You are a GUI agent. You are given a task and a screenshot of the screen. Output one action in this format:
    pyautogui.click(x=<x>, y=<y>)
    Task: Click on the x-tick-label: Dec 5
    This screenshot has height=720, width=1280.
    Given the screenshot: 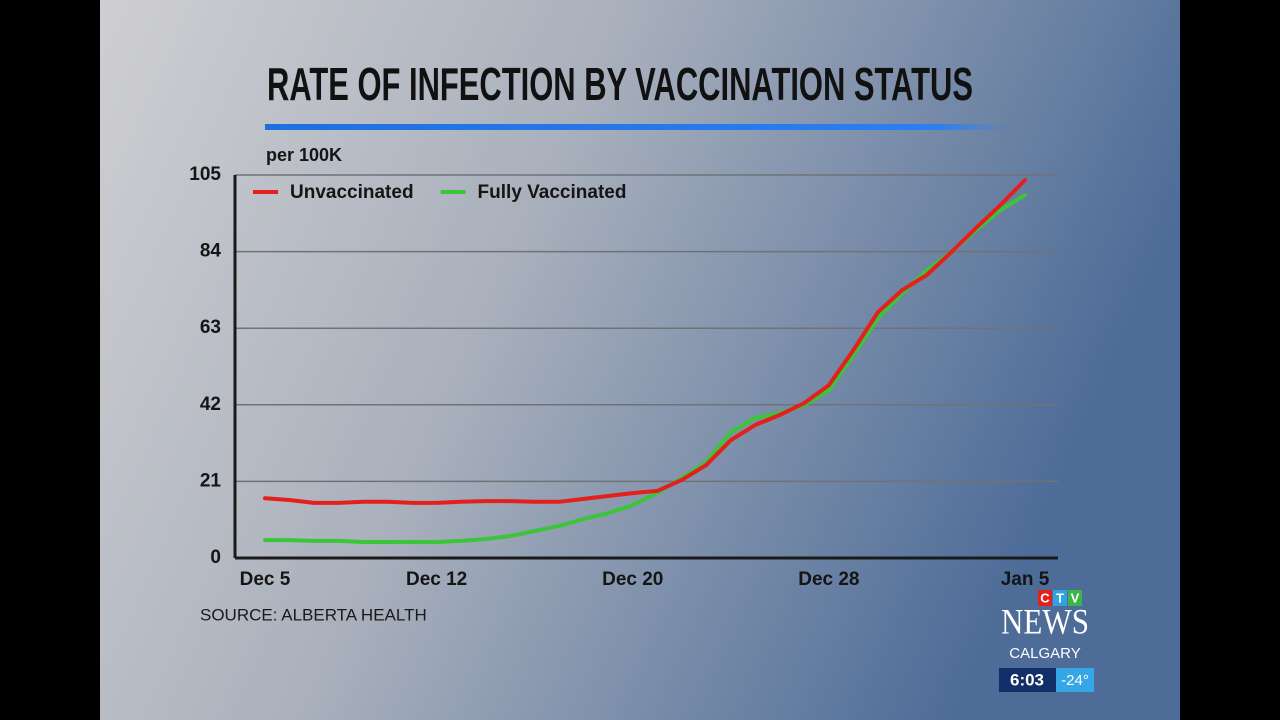 What is the action you would take?
    pyautogui.click(x=265, y=579)
    